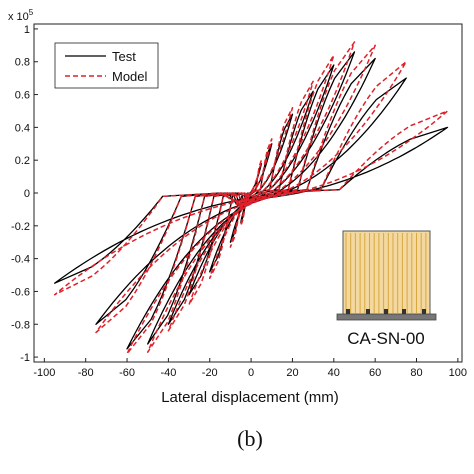 Image resolution: width=474 pixels, height=474 pixels. Describe the element at coordinates (127, 373) in the screenshot. I see `x-tick-label: -60` at that location.